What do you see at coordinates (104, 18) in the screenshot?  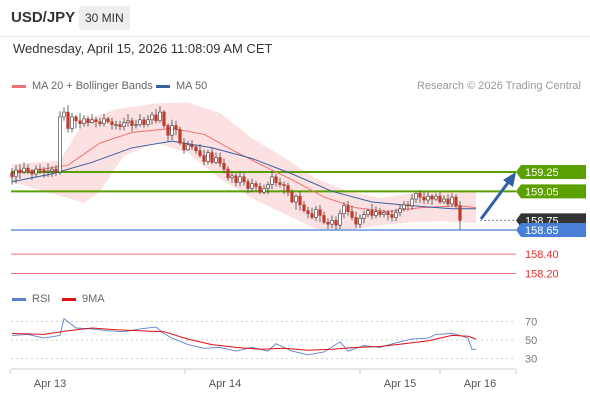 I see `timeframe-badge: 30 MIN` at bounding box center [104, 18].